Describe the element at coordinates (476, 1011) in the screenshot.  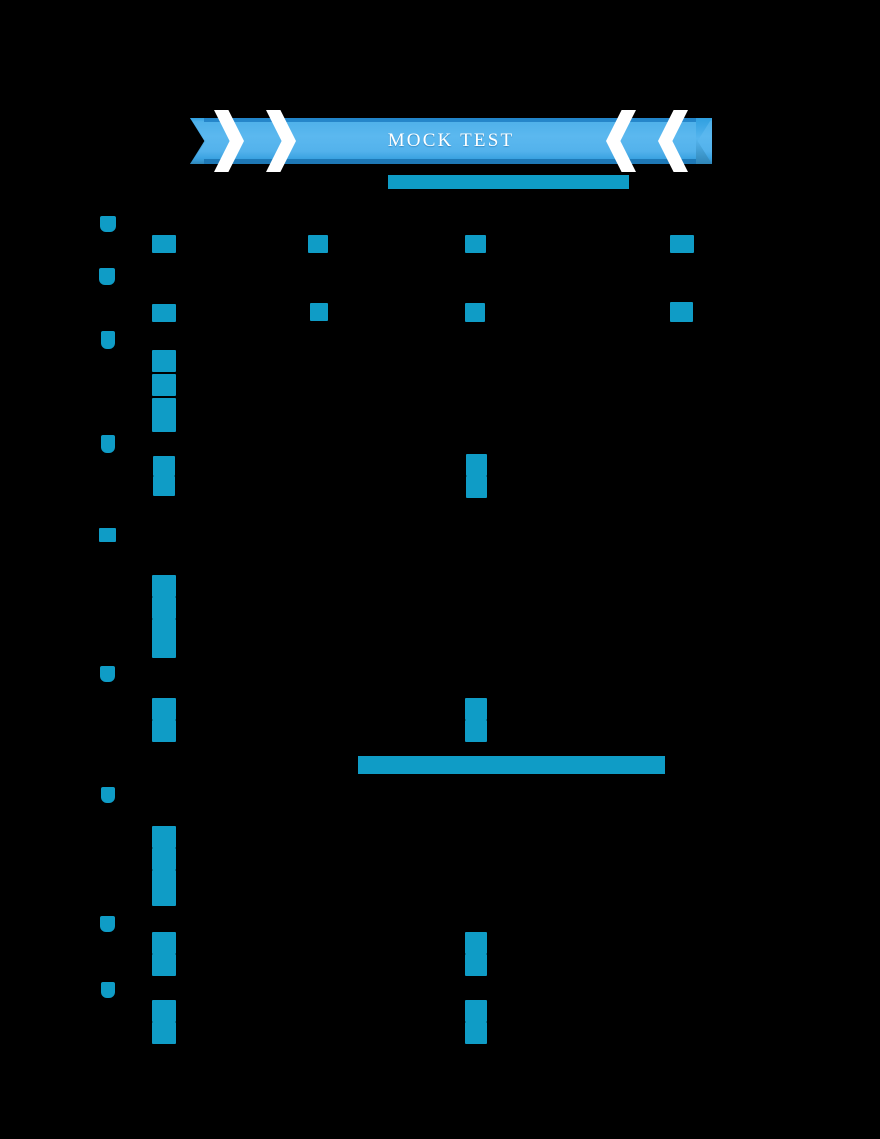
I see `cell-r10c3-line1` at that location.